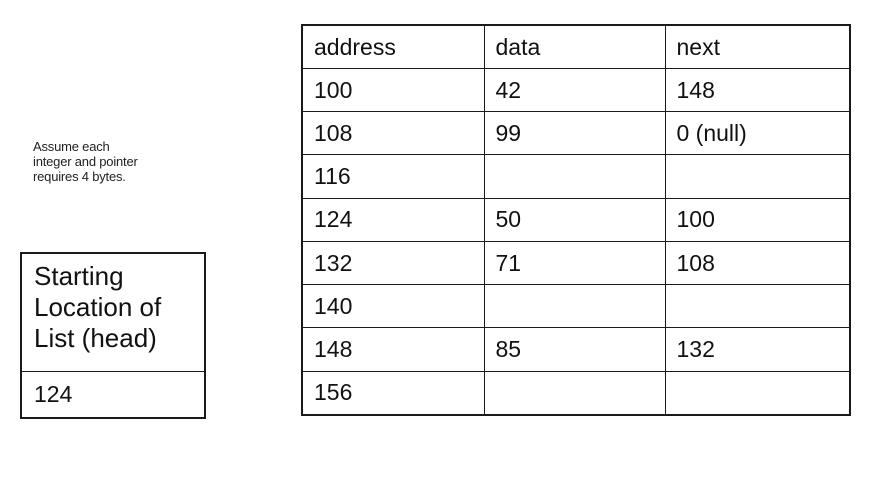 Image resolution: width=878 pixels, height=497 pixels. I want to click on data-cell: 85, so click(574, 349).